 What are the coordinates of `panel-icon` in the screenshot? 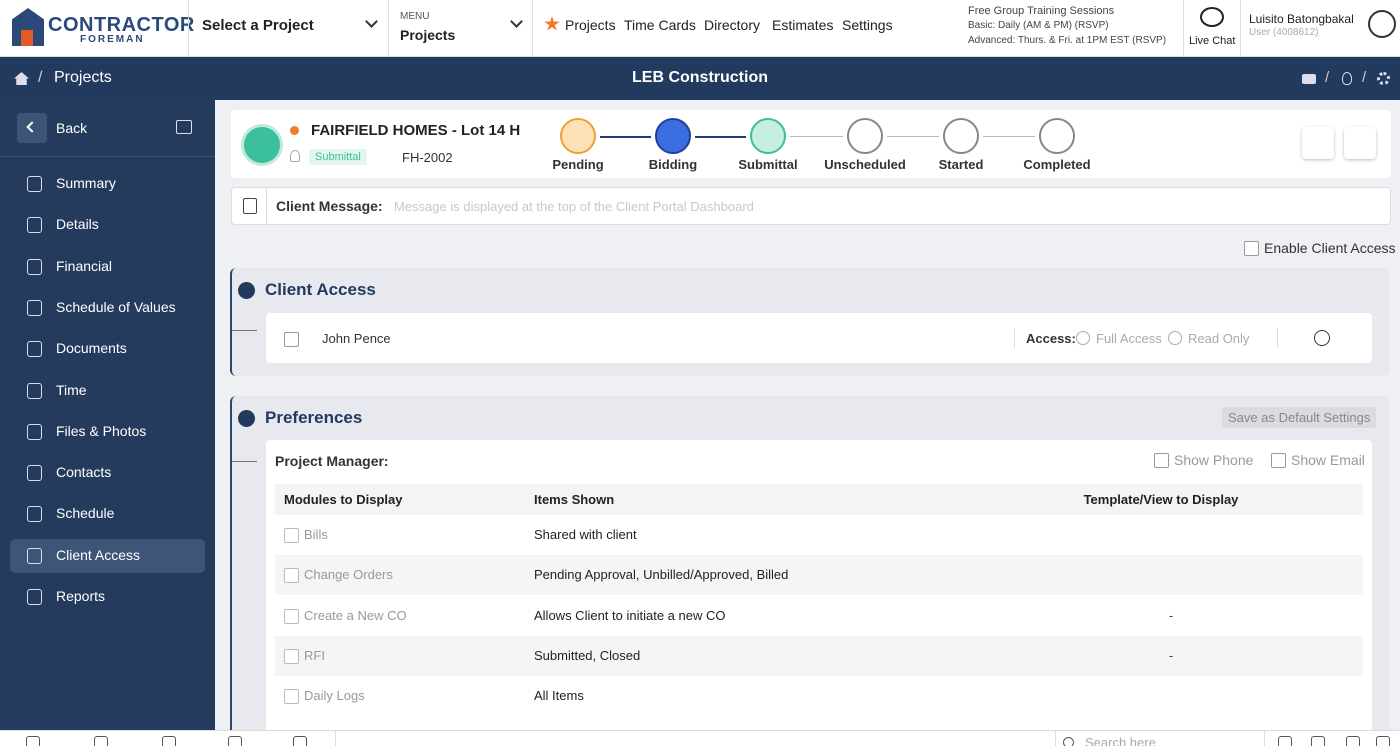 It's located at (184, 127).